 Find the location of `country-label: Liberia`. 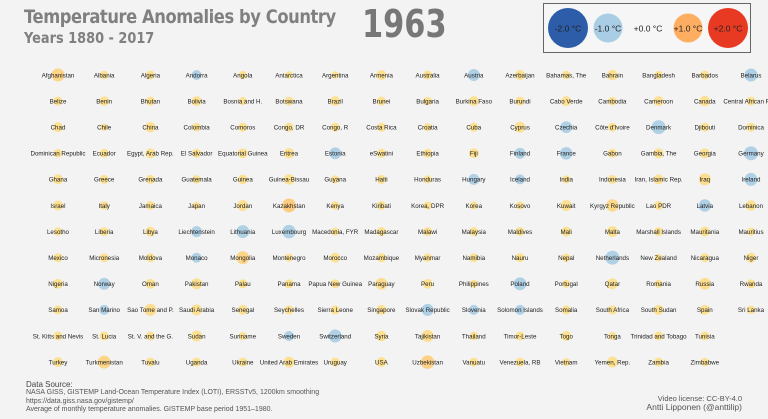

country-label: Liberia is located at coordinates (104, 232).